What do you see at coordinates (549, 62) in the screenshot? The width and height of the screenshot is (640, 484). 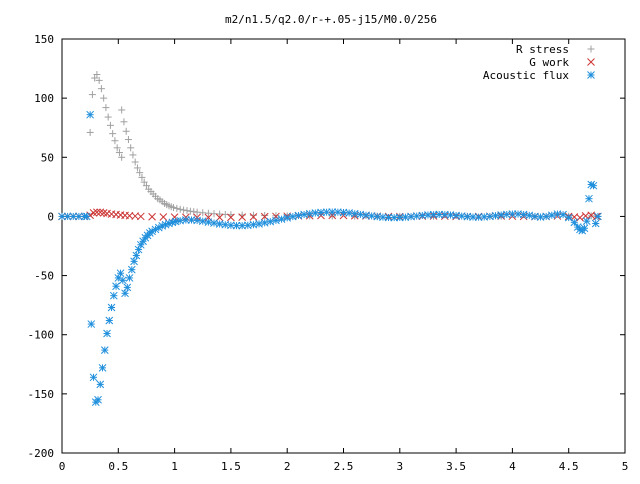 I see `legend-label: G work` at bounding box center [549, 62].